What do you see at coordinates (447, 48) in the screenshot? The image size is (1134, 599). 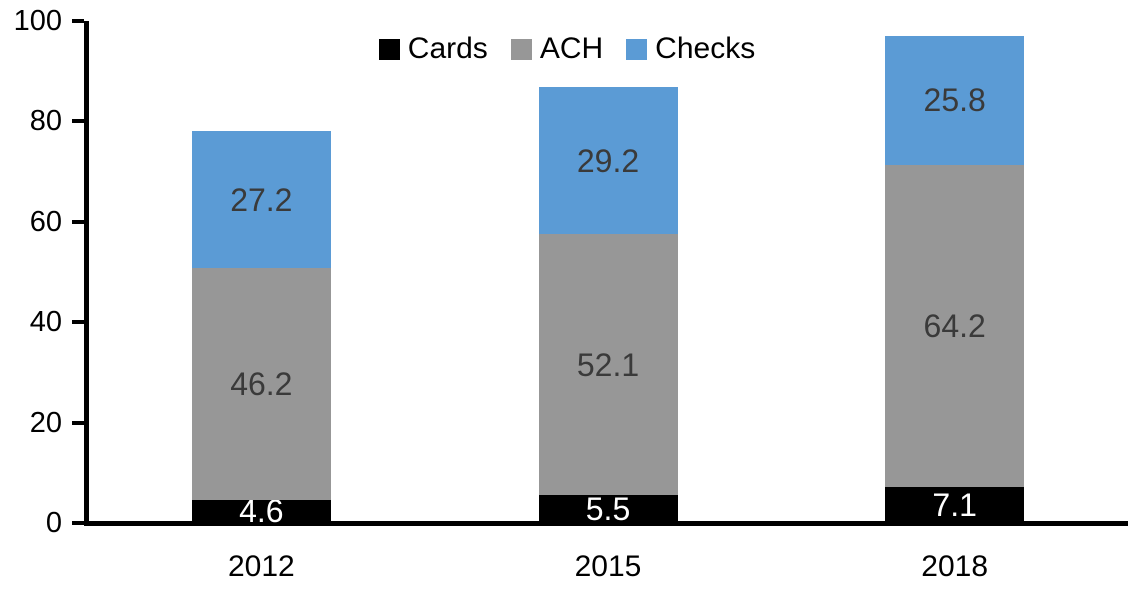 I see `legend-label-cards: Cards` at bounding box center [447, 48].